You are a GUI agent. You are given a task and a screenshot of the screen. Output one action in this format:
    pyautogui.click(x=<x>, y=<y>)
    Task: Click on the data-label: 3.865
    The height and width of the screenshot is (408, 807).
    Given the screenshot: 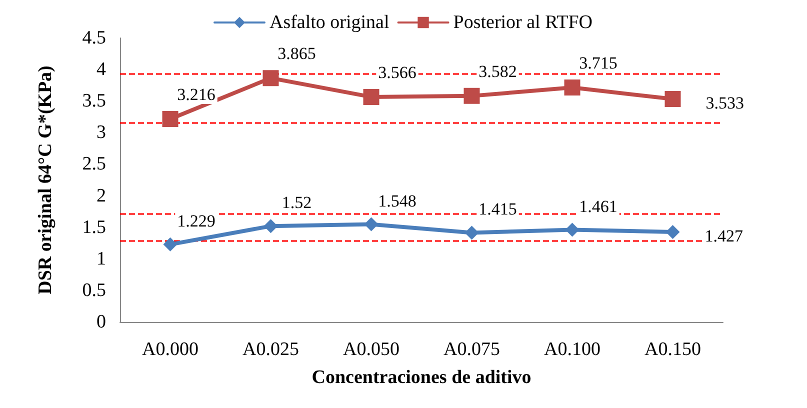 What is the action you would take?
    pyautogui.click(x=297, y=54)
    